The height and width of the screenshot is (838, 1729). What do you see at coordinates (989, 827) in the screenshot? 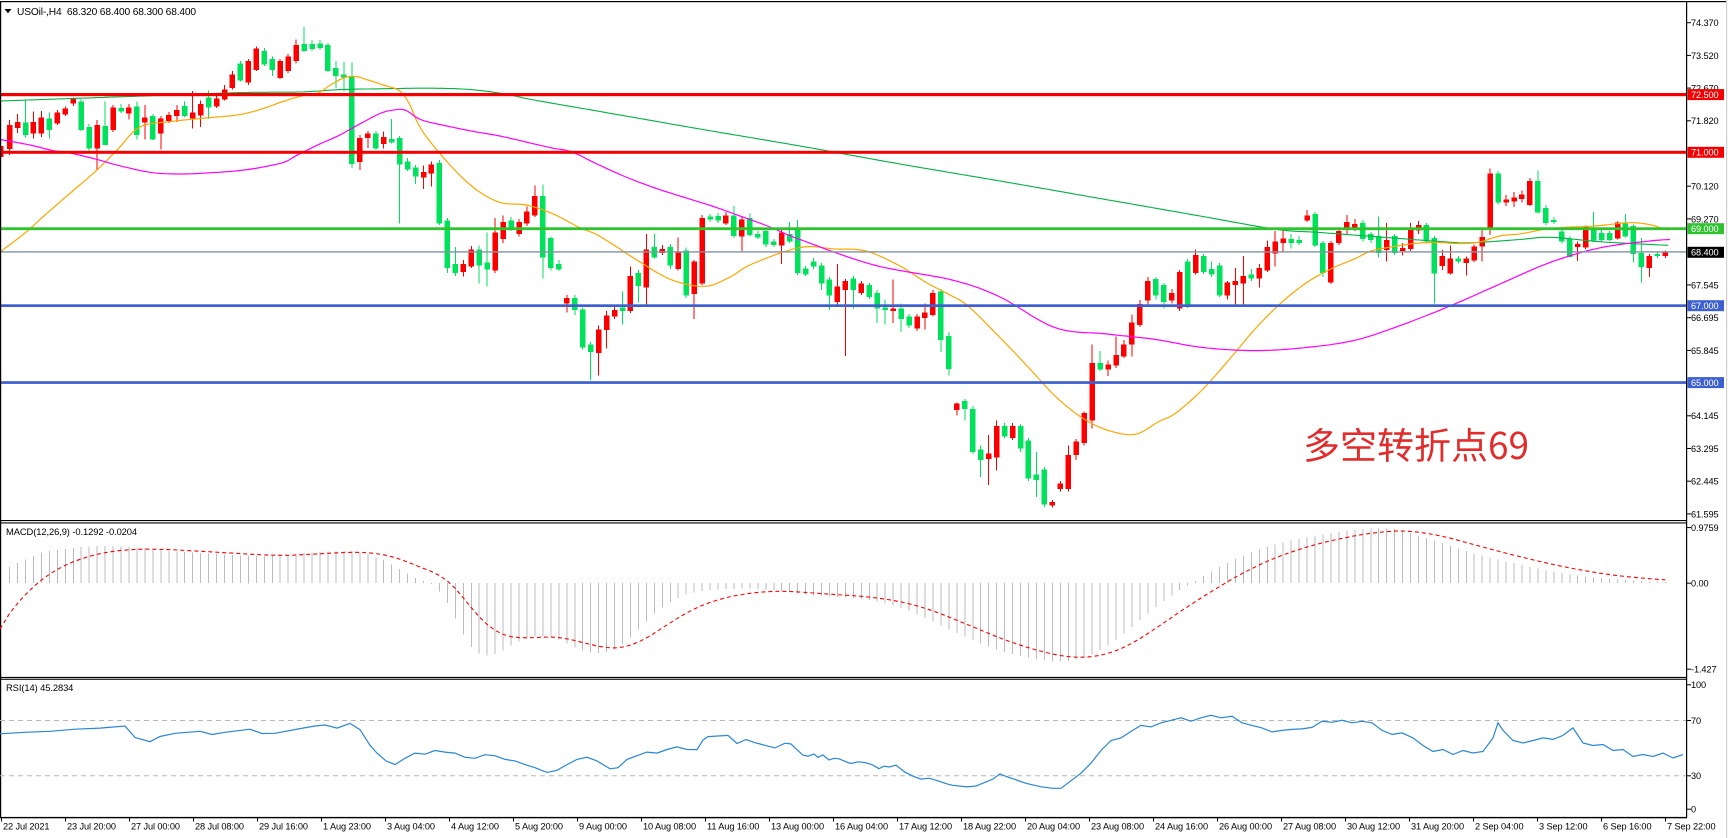
I see `svg-text: 18 Aug 22:00` at bounding box center [989, 827].